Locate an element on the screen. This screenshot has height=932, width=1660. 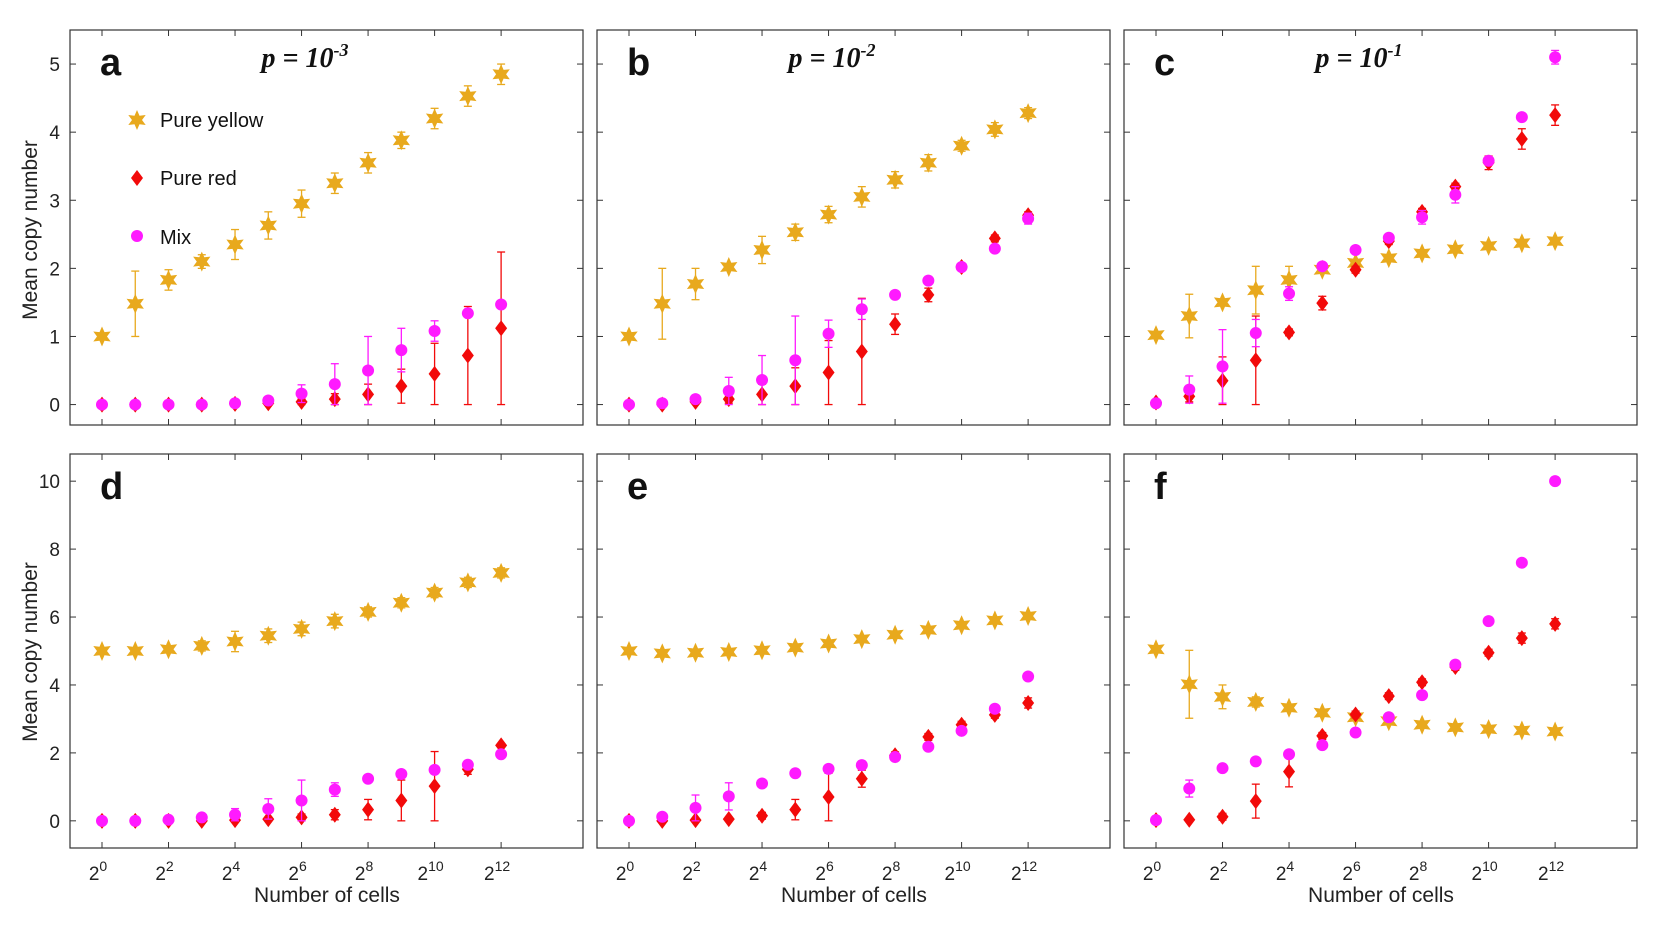
y-tick-label: 5 is located at coordinates (54, 65).